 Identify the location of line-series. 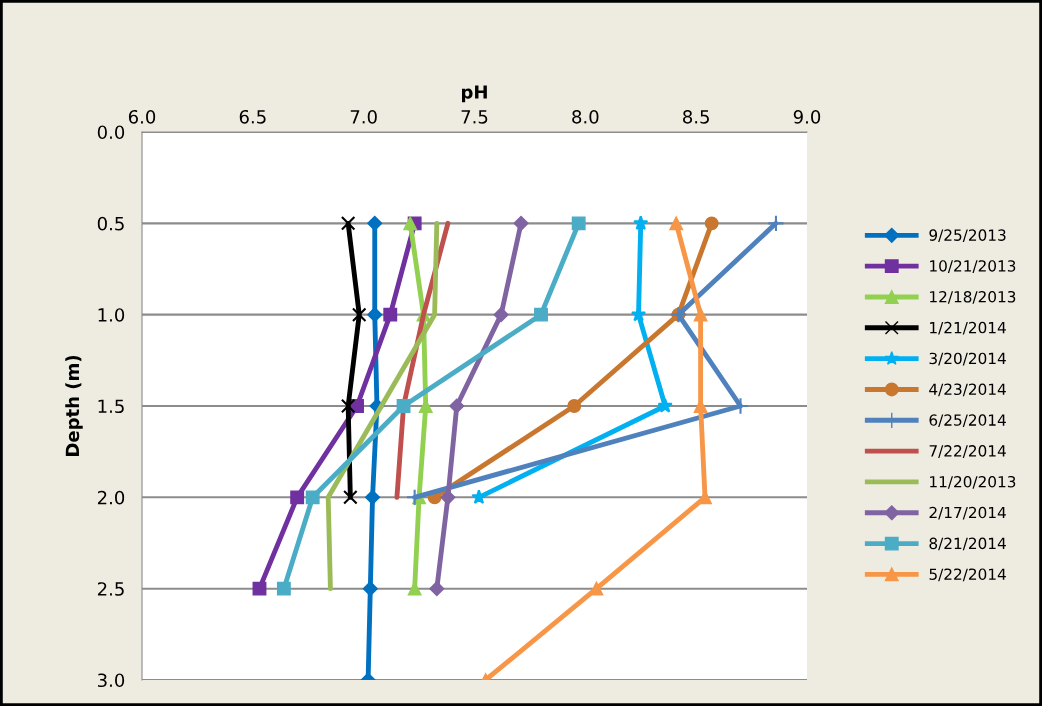
(382, 406).